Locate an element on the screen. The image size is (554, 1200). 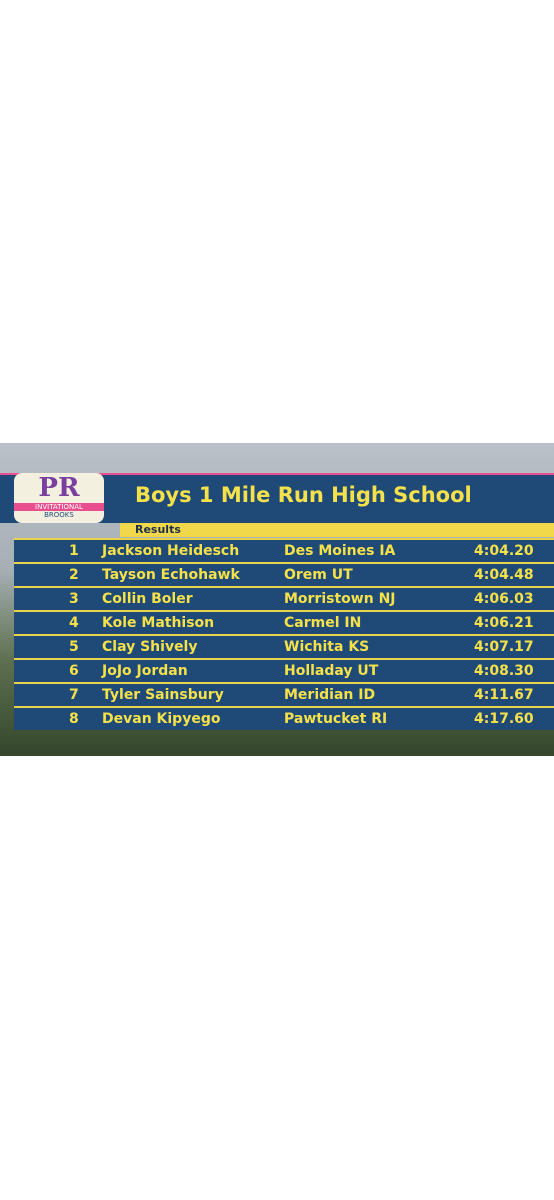
result-row: 4 Kole Mathison Carmel IN 4:06.21 is located at coordinates (284, 622).